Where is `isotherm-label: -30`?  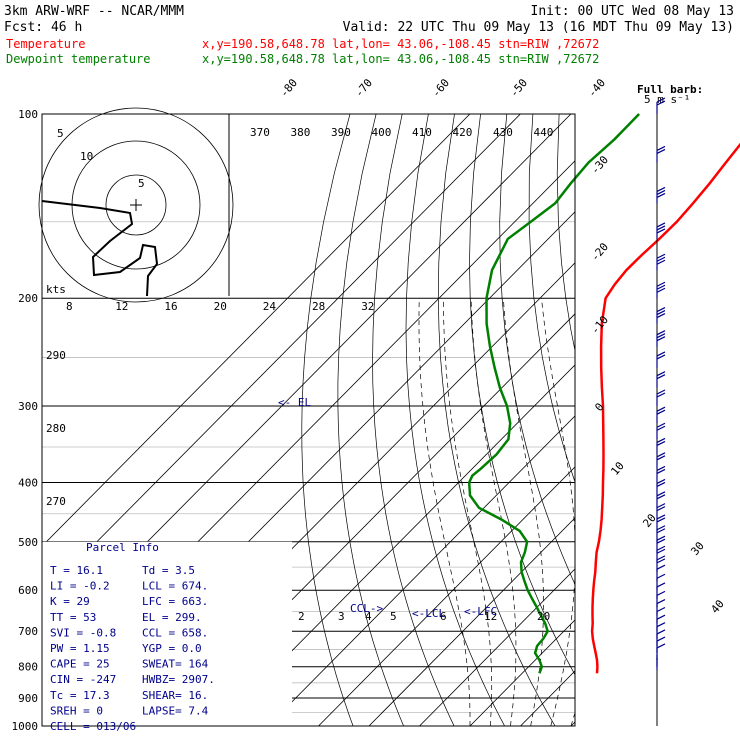 isotherm-label: -30 is located at coordinates (599, 165).